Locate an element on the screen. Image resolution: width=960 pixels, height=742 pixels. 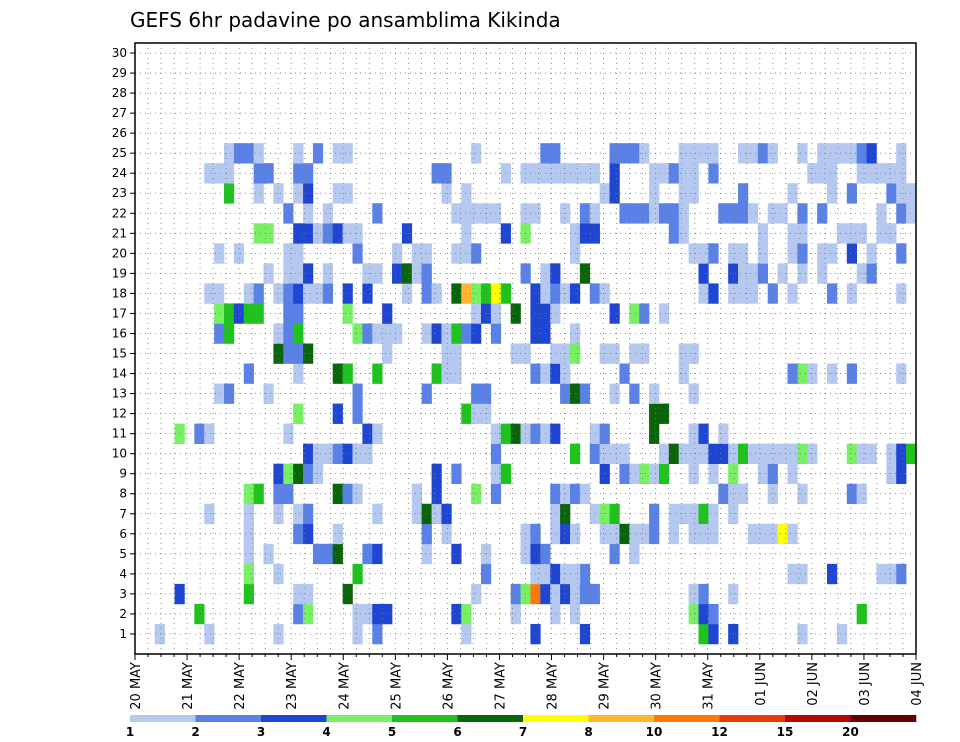
y-tick-label: 24 is located at coordinates (119, 173).